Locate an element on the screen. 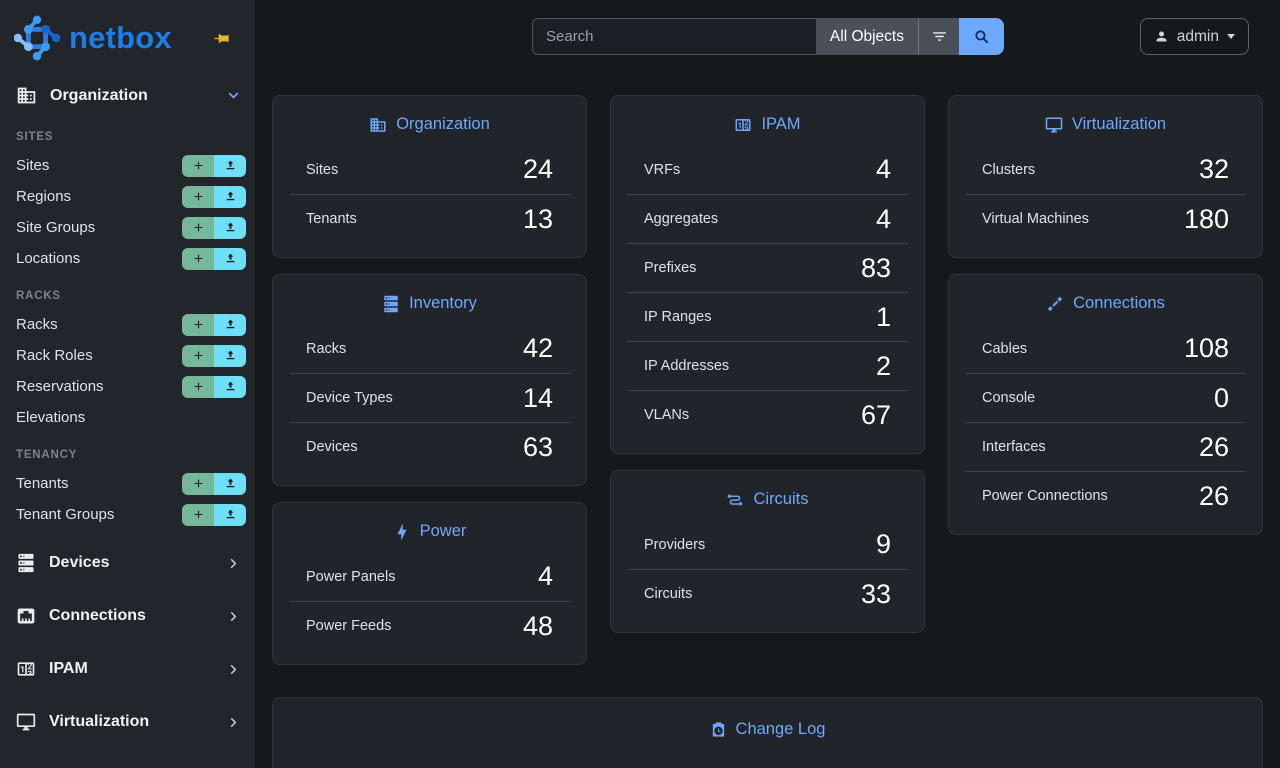  sidebar-item: Reservations is located at coordinates (127, 386).